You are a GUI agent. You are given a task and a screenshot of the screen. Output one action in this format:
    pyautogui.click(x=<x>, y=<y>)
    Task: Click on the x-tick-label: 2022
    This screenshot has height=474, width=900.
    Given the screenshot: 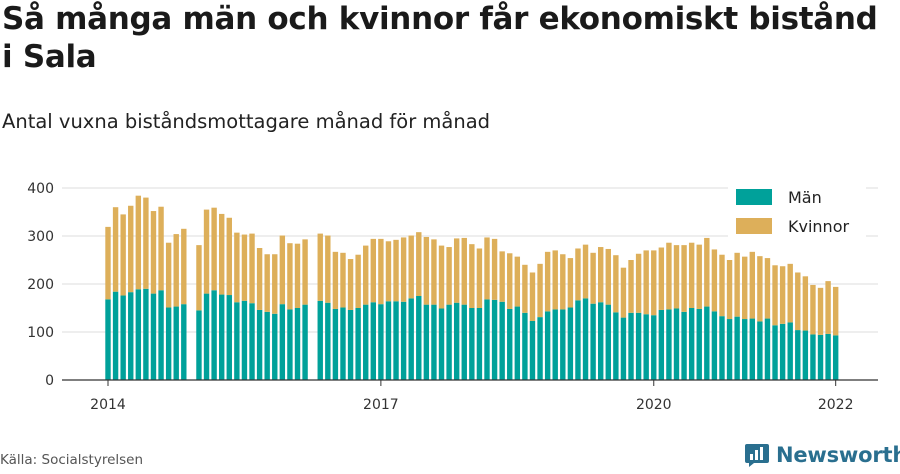 What is the action you would take?
    pyautogui.click(x=836, y=405)
    